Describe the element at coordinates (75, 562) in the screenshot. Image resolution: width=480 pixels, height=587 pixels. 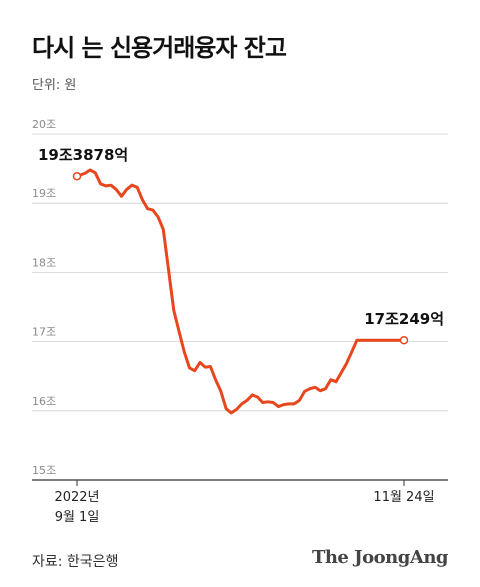
I see `source-note: 자료: 한국은행` at that location.